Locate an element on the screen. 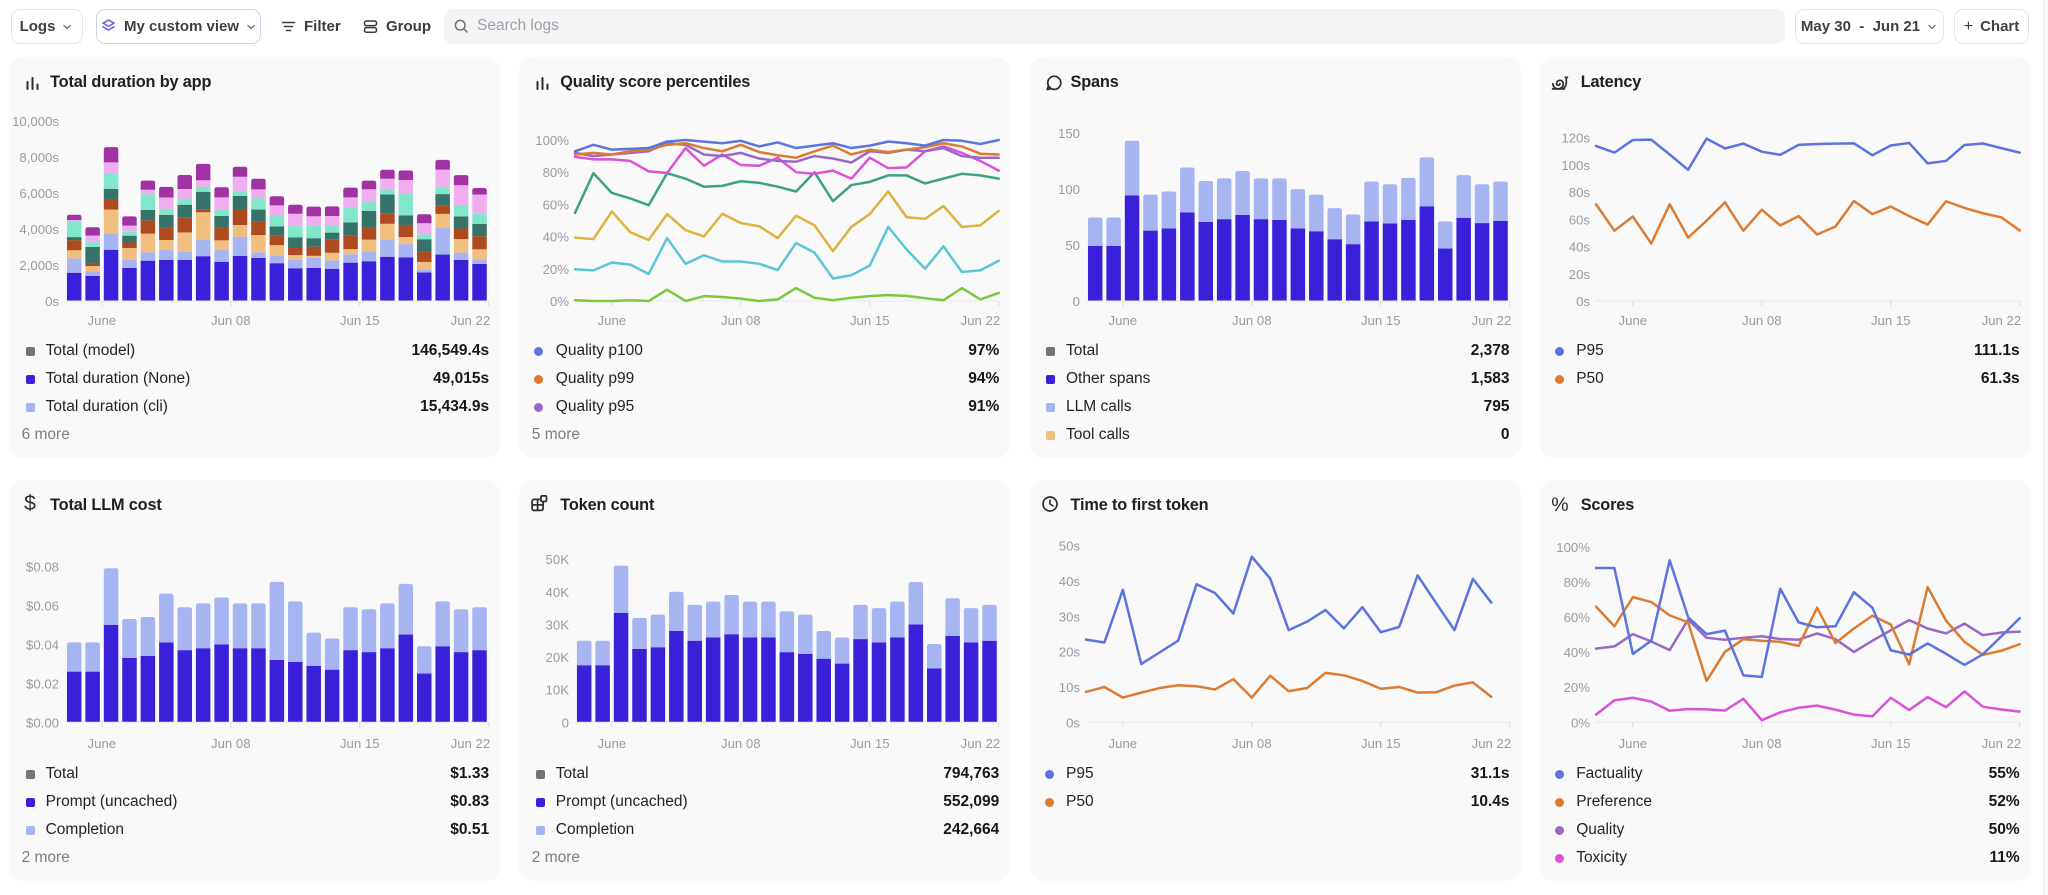 The height and width of the screenshot is (895, 2048). svg-text: 10,000s is located at coordinates (35, 121).